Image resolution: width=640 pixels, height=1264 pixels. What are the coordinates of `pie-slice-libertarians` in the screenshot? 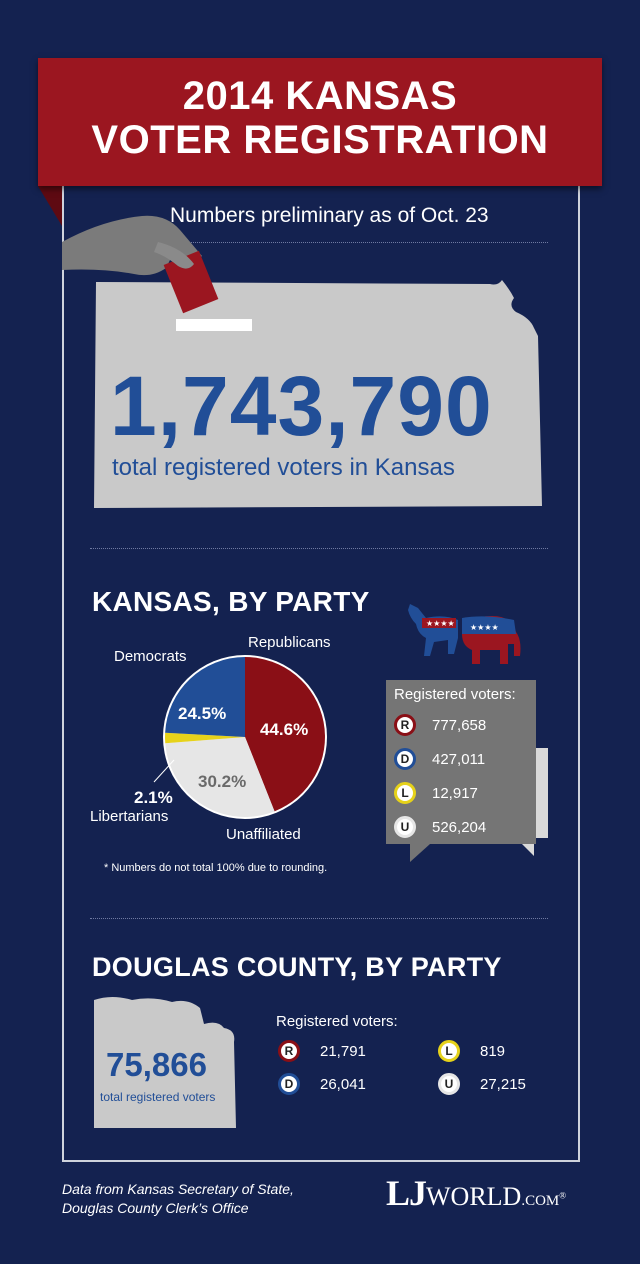 It's located at (204, 738).